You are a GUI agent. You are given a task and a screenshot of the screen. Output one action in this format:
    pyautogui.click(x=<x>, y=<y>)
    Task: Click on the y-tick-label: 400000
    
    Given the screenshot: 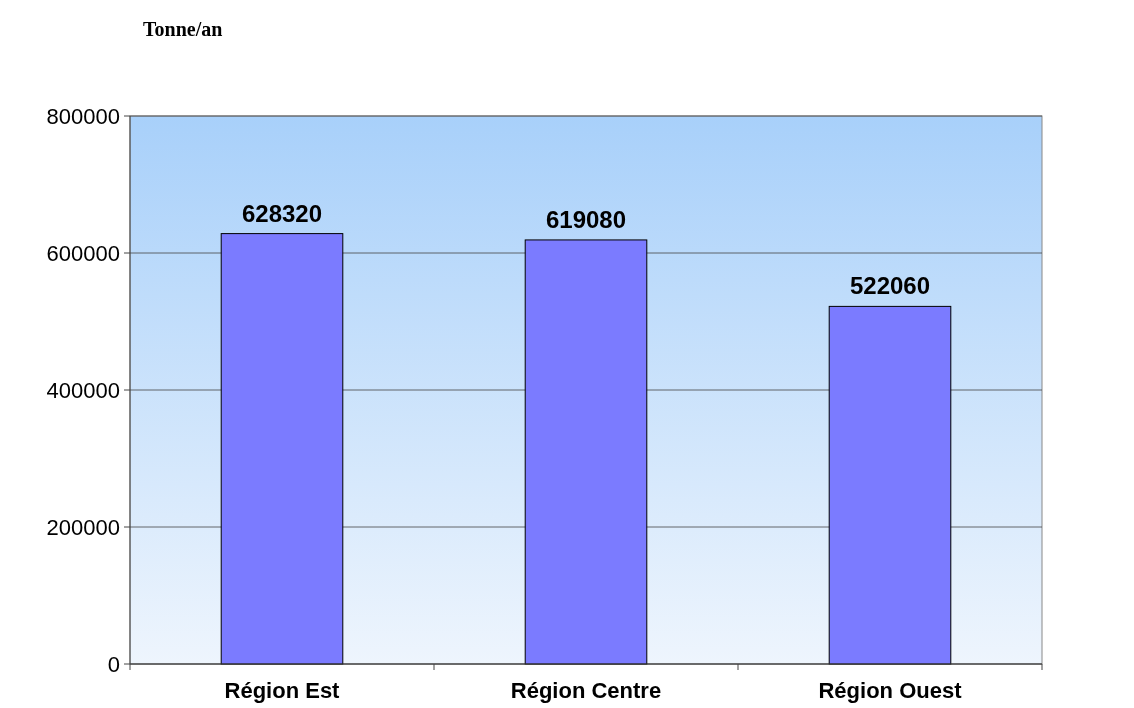 What is the action you would take?
    pyautogui.click(x=83, y=390)
    